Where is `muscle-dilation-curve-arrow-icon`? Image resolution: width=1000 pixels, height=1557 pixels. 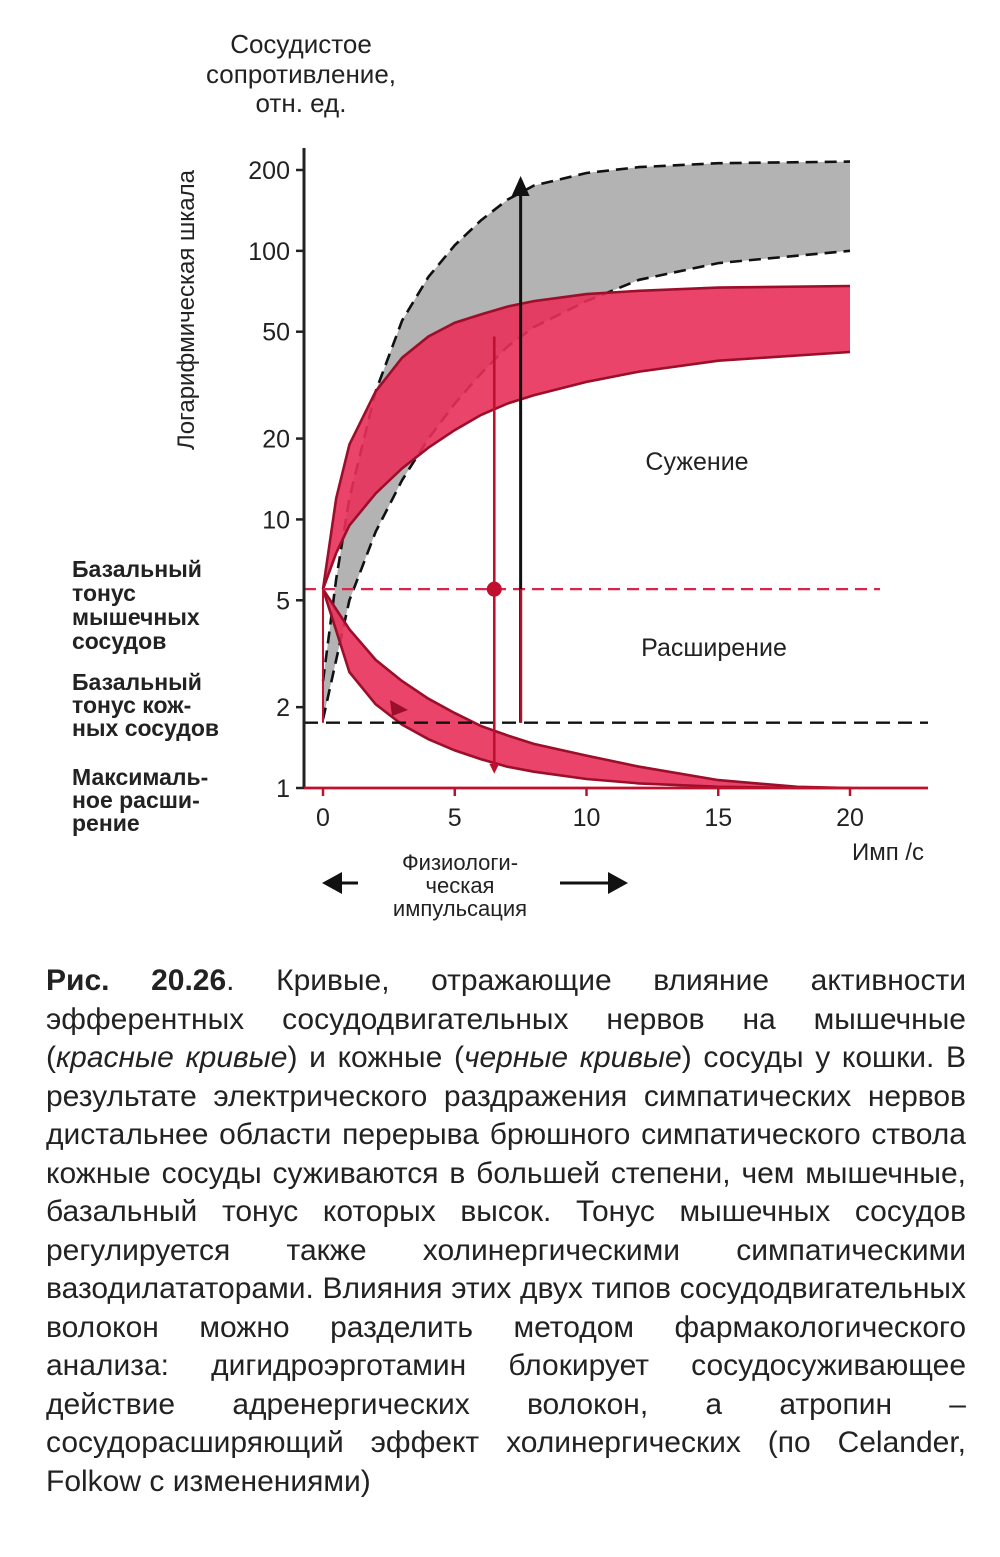 muscle-dilation-curve-arrow-icon is located at coordinates (399, 708).